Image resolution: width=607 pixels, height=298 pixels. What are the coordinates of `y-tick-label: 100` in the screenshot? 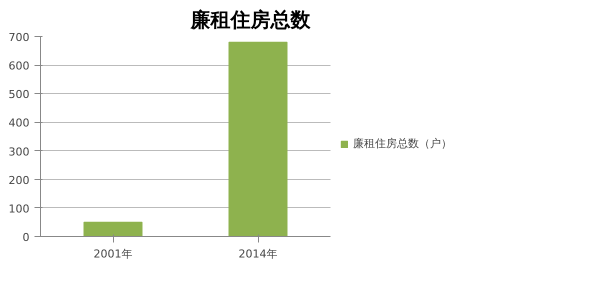 It's located at (19, 209).